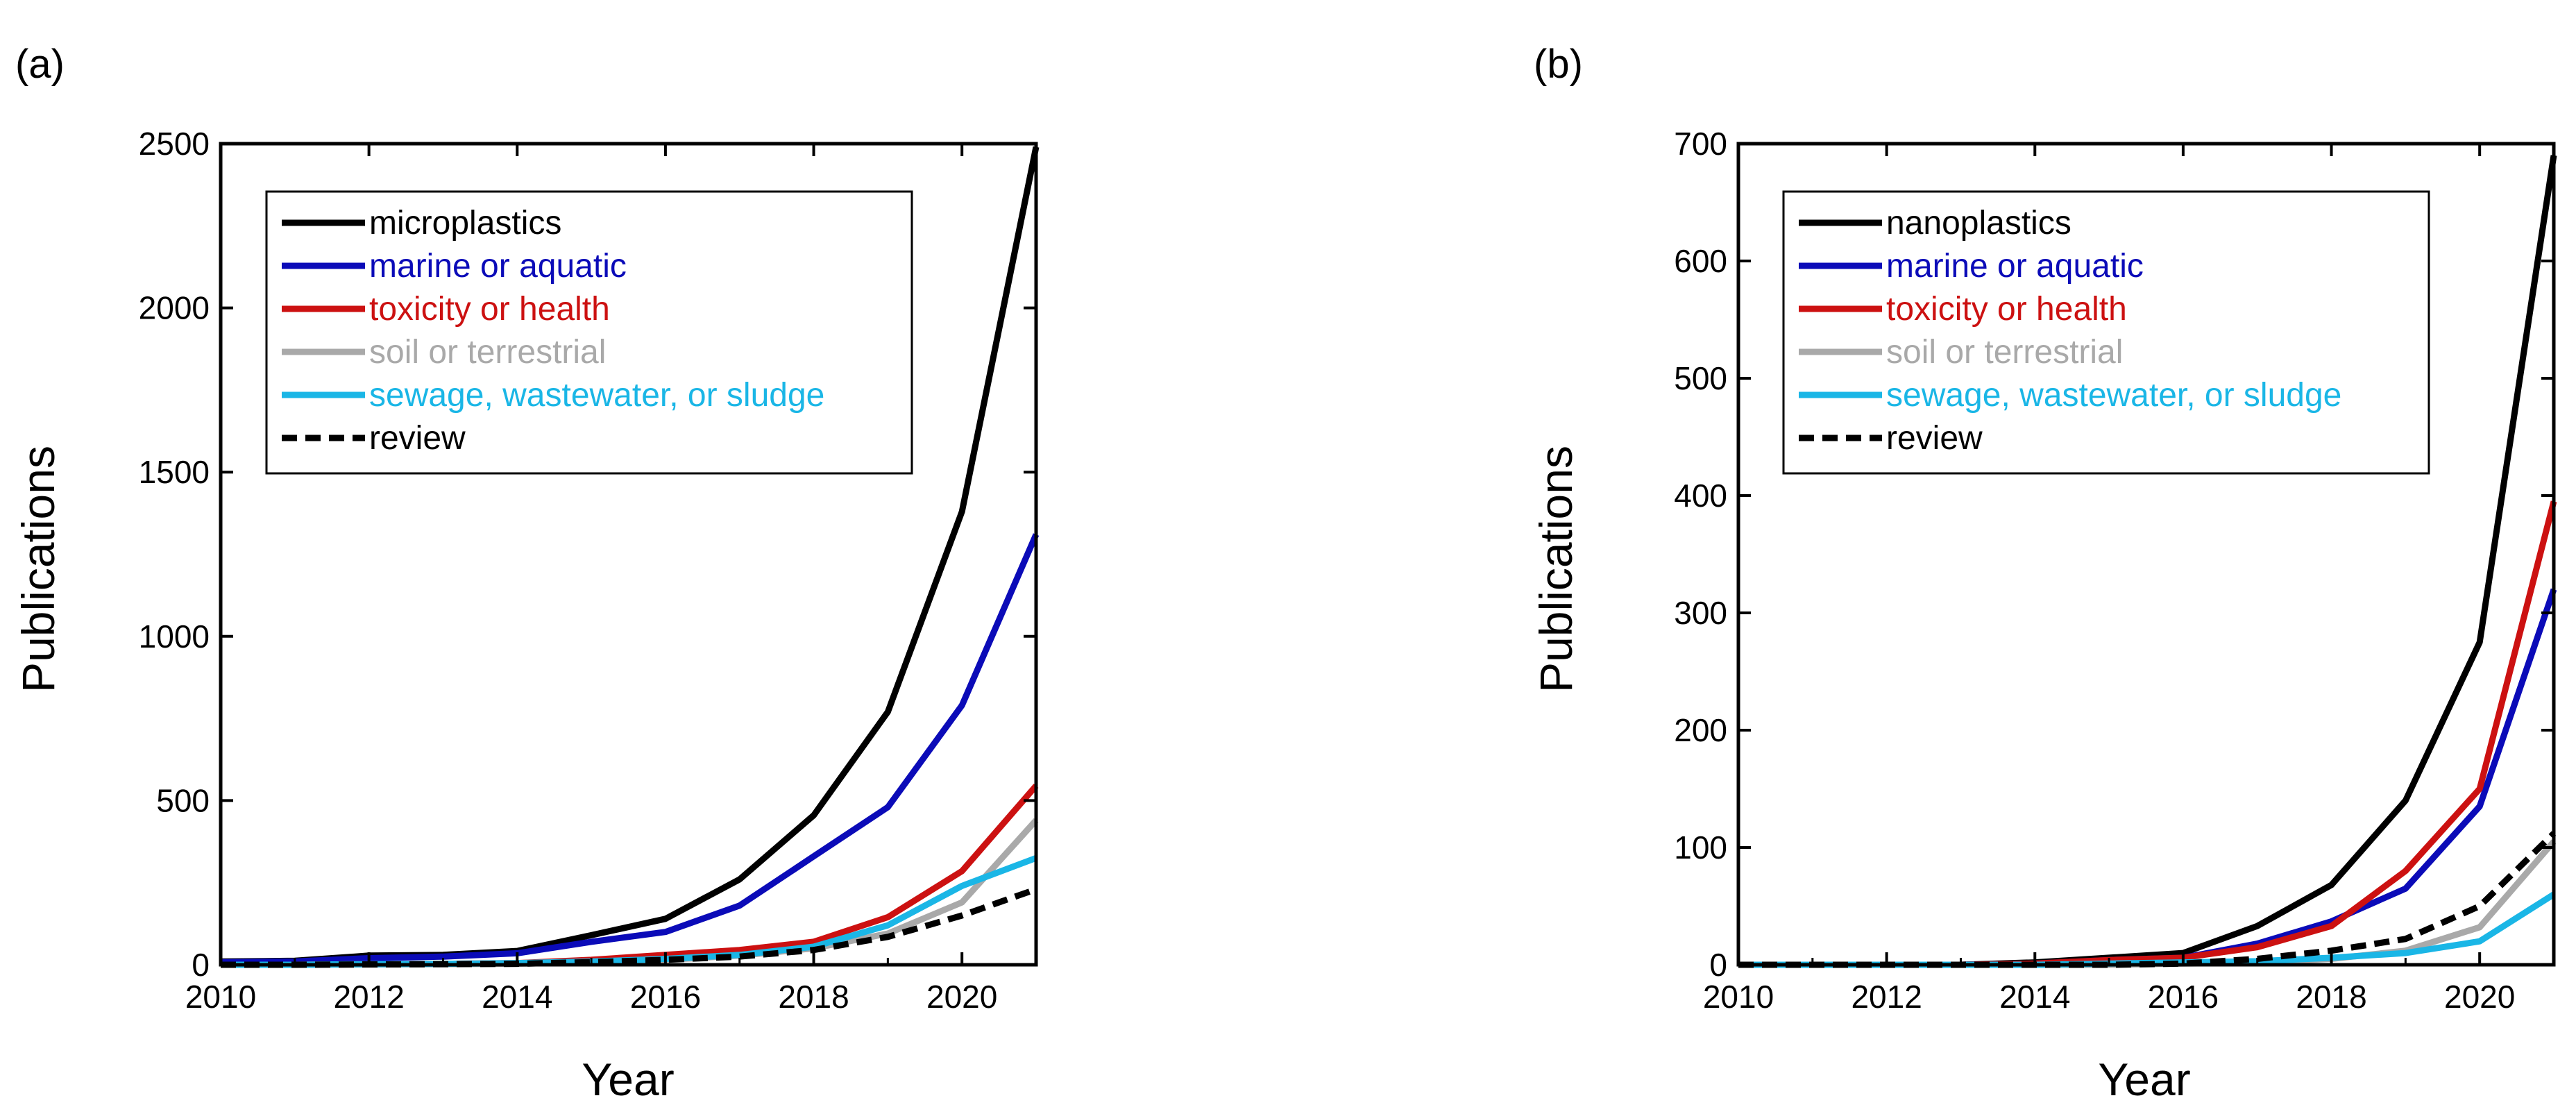 This screenshot has width=2576, height=1114. Describe the element at coordinates (1718, 965) in the screenshot. I see `panel-b-ytick-label-0: 0` at that location.